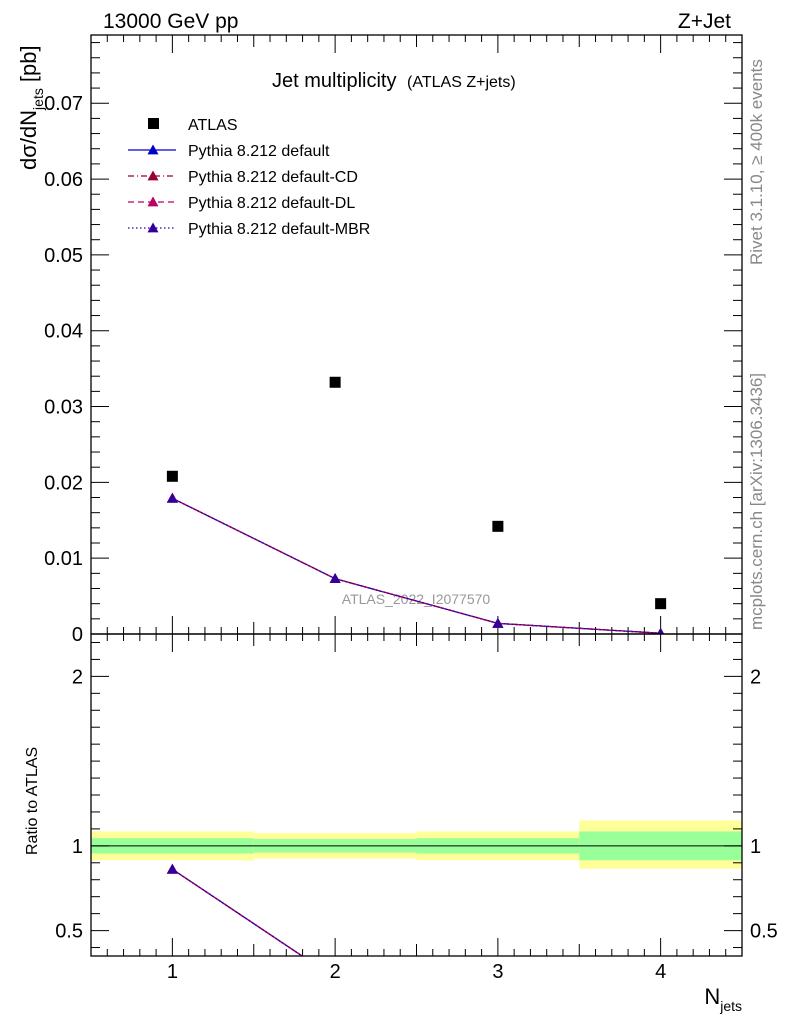  What do you see at coordinates (63, 483) in the screenshot?
I see `main-ytick-label: 0.02` at bounding box center [63, 483].